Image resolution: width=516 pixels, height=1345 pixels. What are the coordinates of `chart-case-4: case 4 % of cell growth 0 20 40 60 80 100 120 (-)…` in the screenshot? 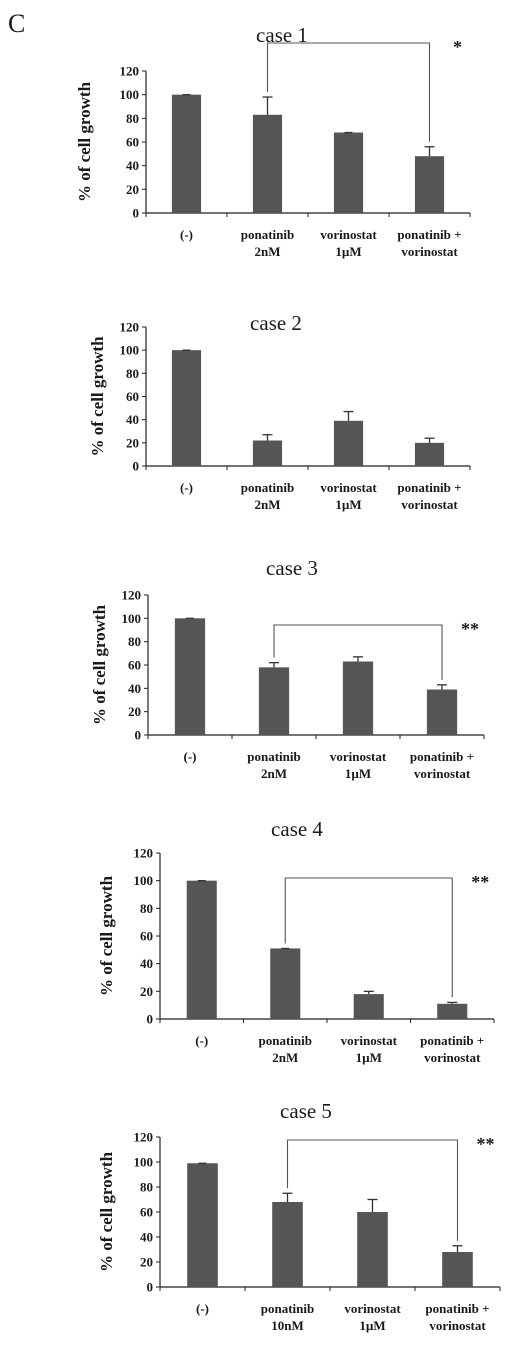 It's located at (296, 941).